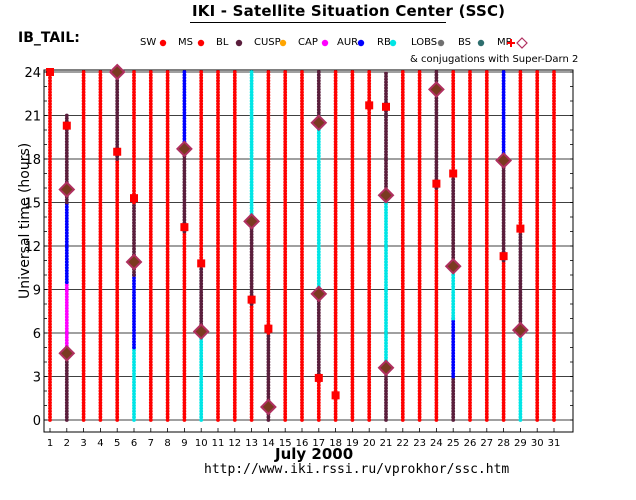 The image size is (636, 500). What do you see at coordinates (520, 443) in the screenshot?
I see `x-tick-label: 29` at bounding box center [520, 443].